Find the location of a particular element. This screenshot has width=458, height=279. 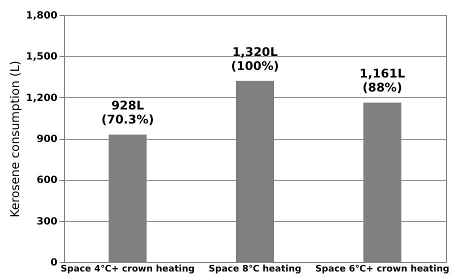

data-label: 1,161L (88%) is located at coordinates (383, 80).